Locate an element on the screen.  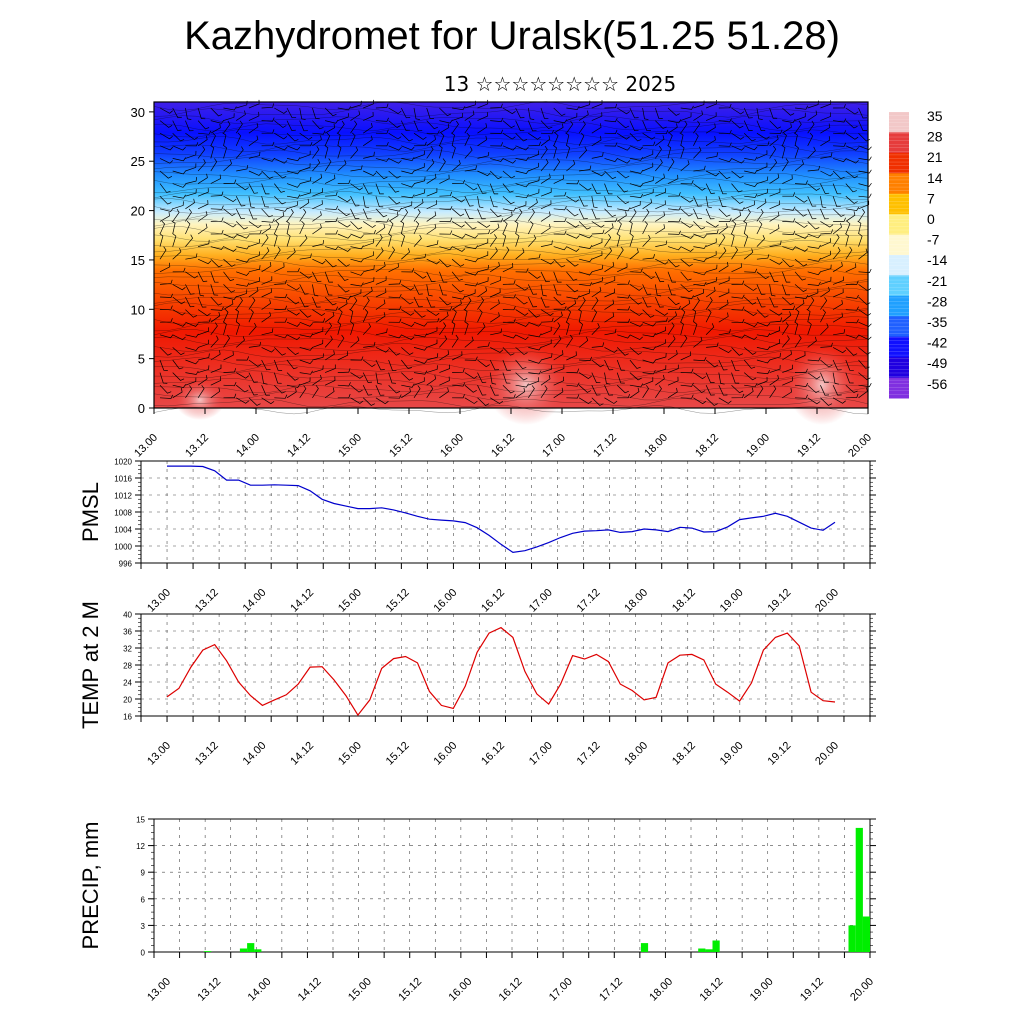
y-tick-label: 996 is located at coordinates (126, 564).